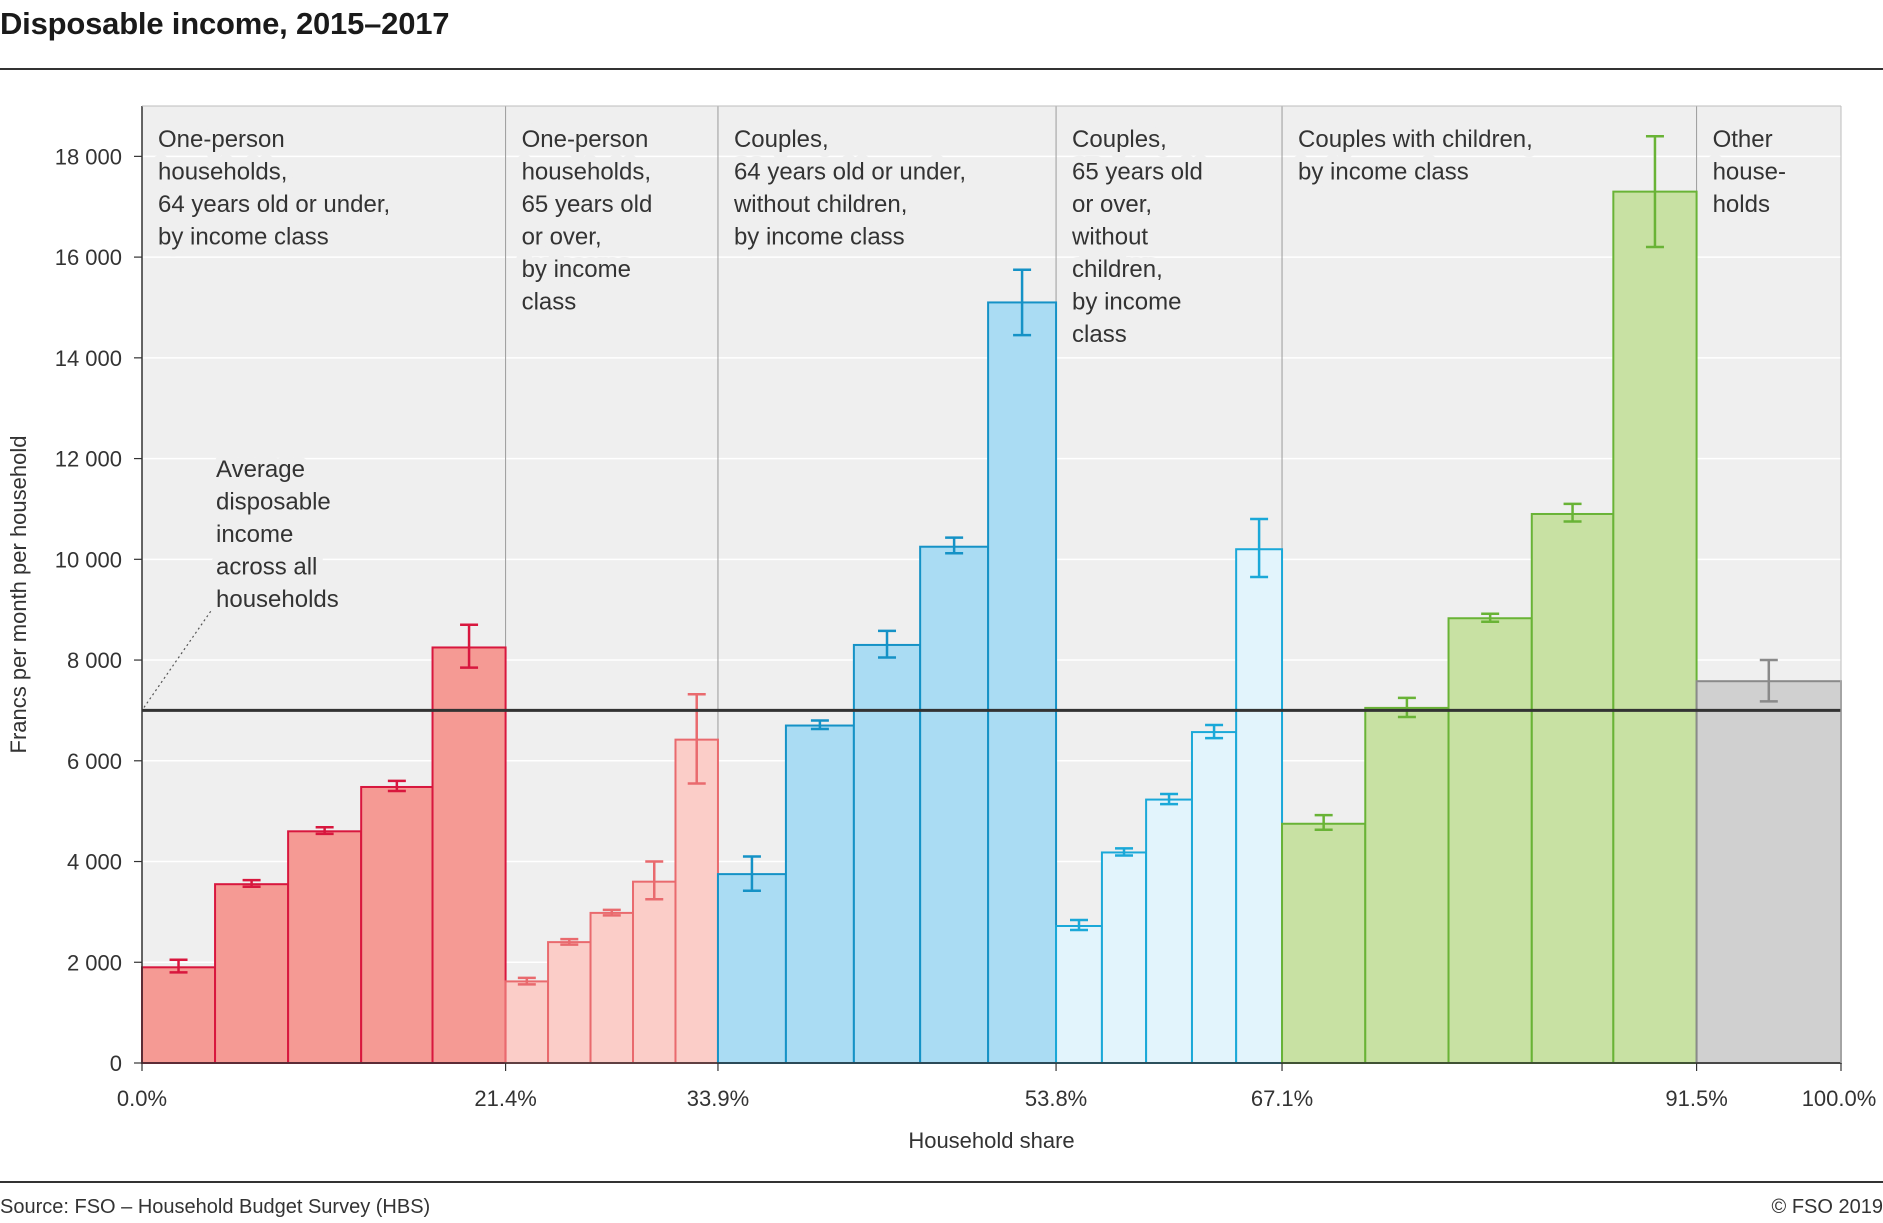 This screenshot has width=1883, height=1223. Describe the element at coordinates (277, 599) in the screenshot. I see `average-label-line: households` at that location.